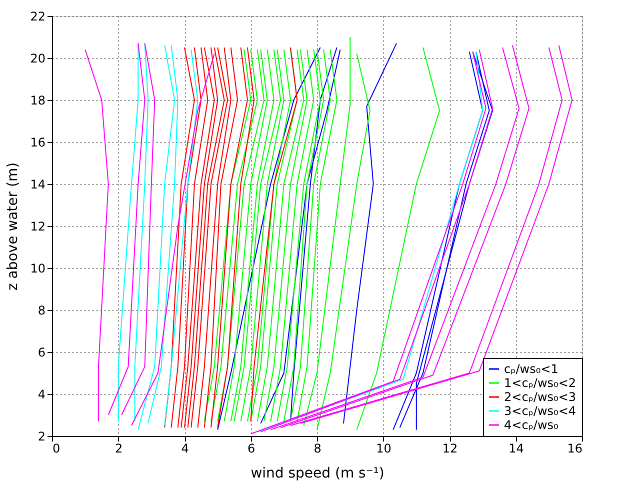  Describe the element at coordinates (42, 395) in the screenshot. I see `y-tick-label: 4` at that location.